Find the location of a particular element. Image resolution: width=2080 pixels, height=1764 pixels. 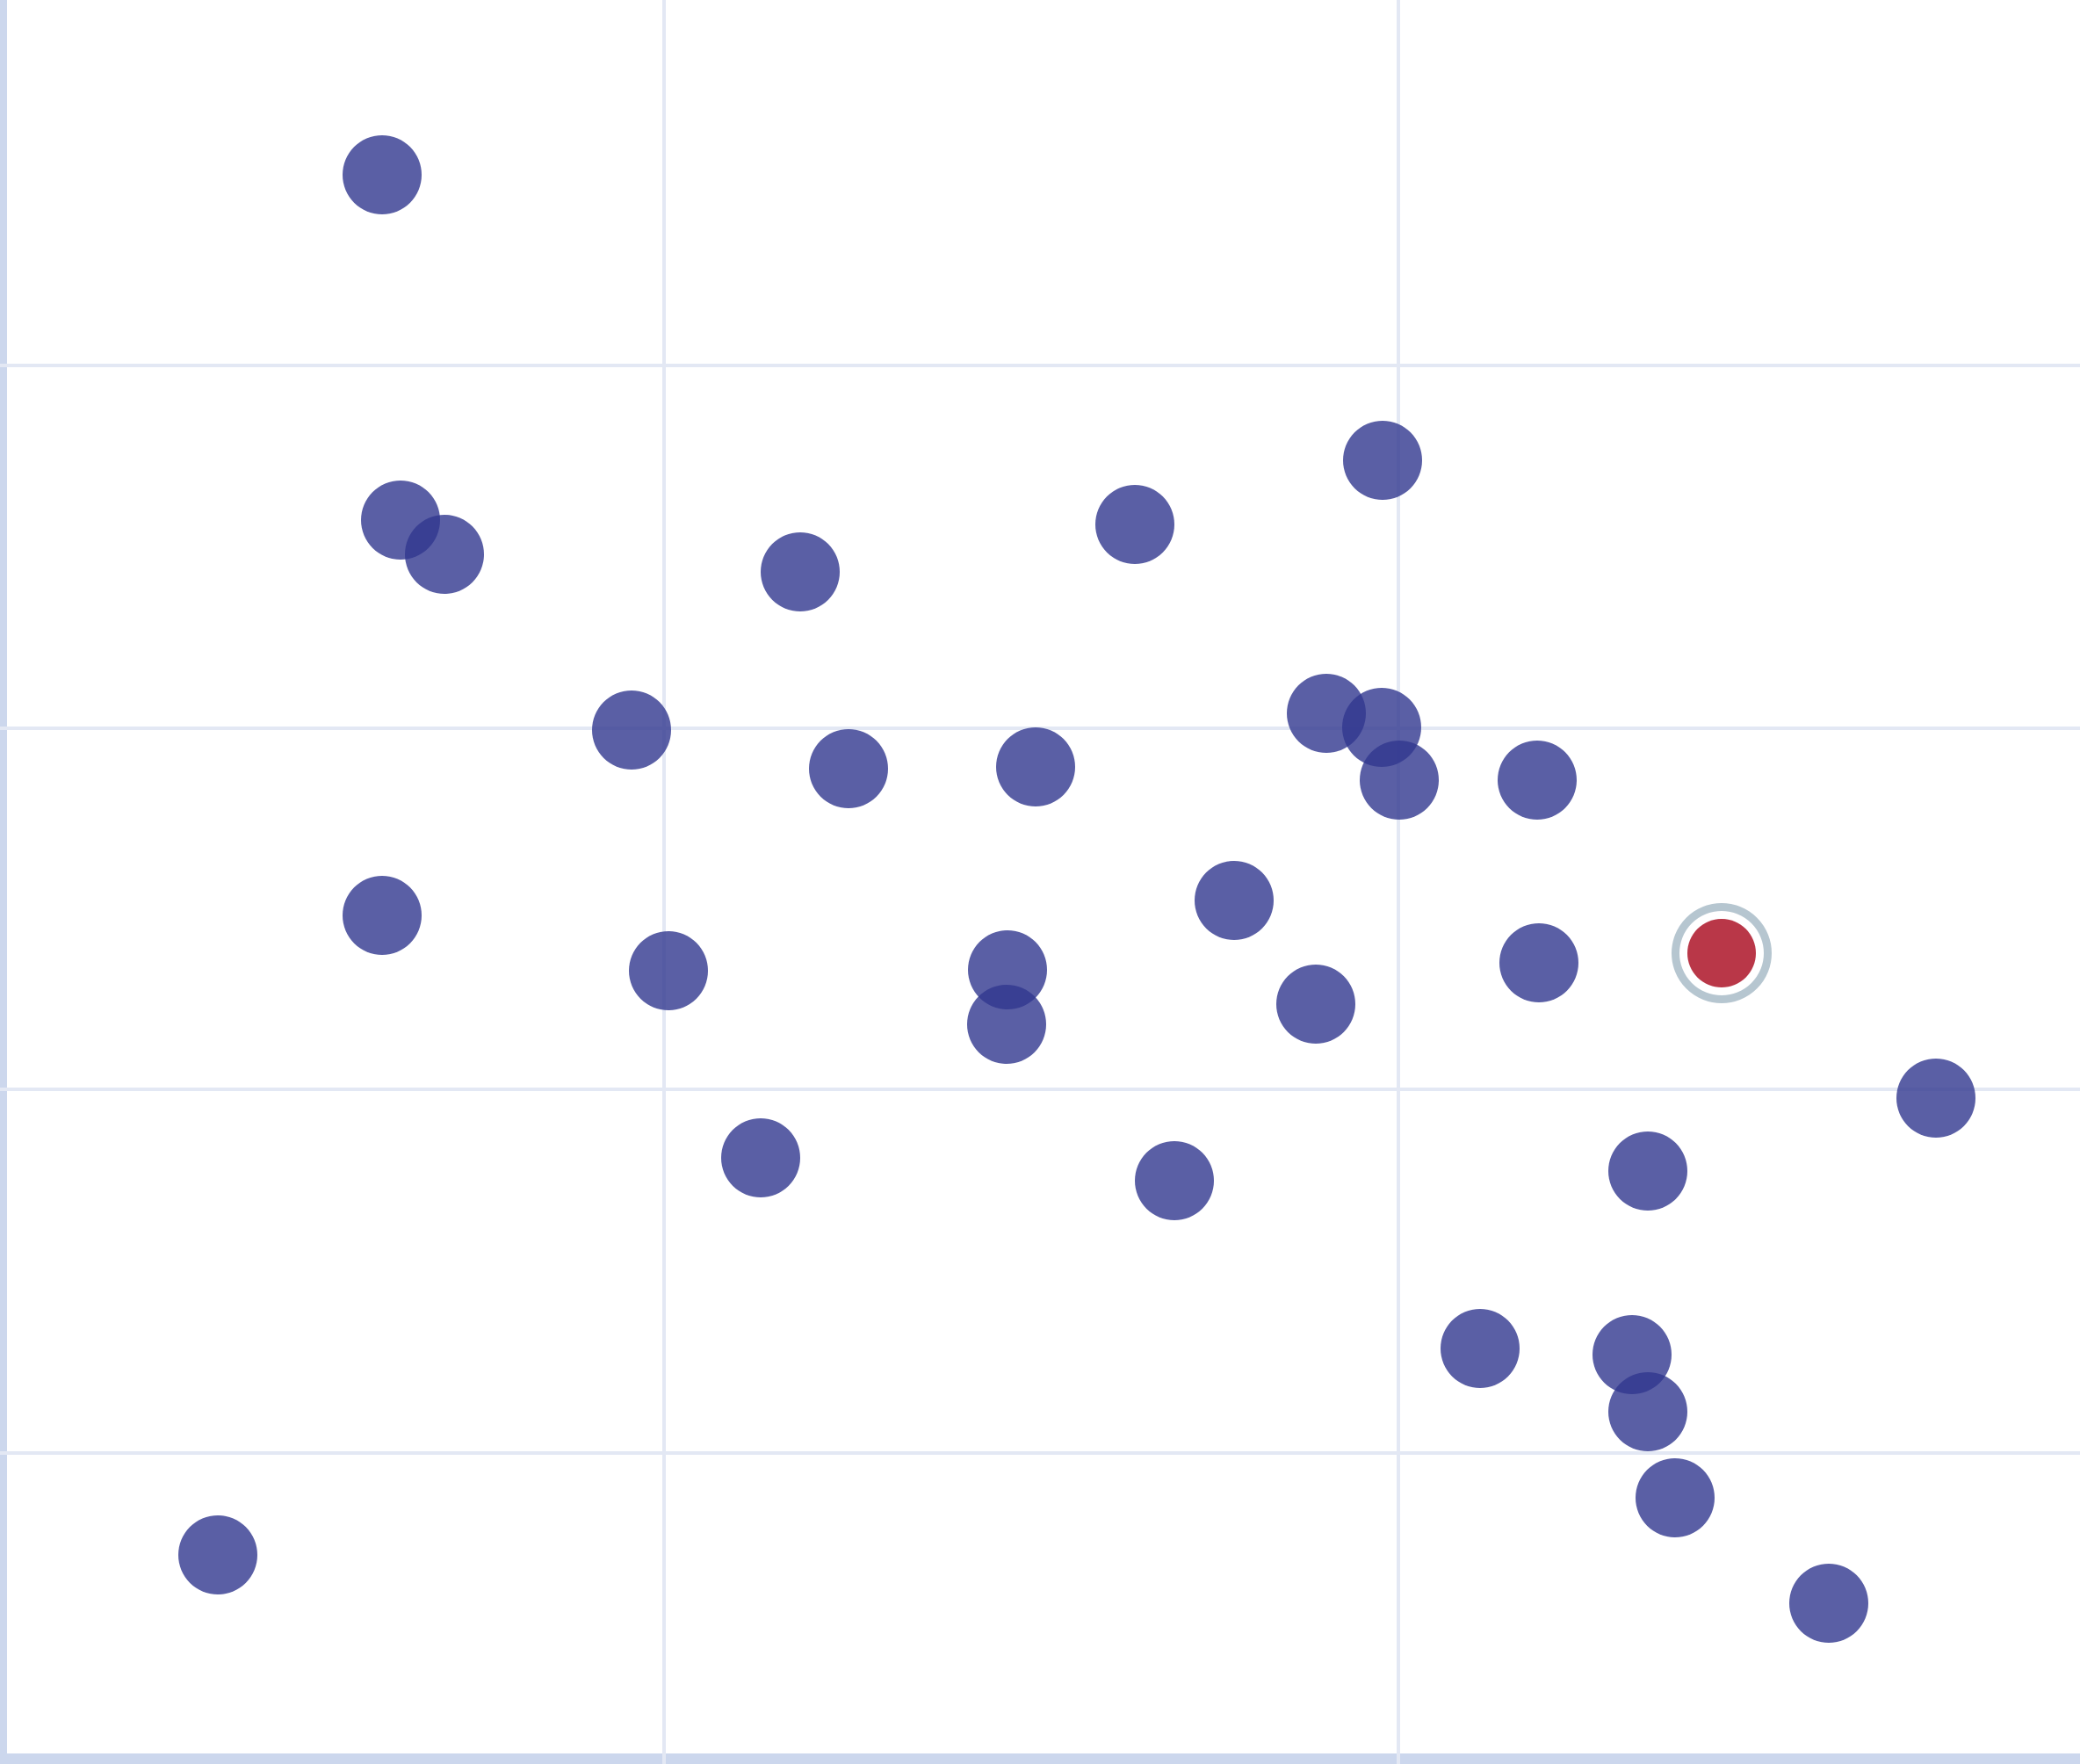

scatter-point-selected is located at coordinates (1721, 953).